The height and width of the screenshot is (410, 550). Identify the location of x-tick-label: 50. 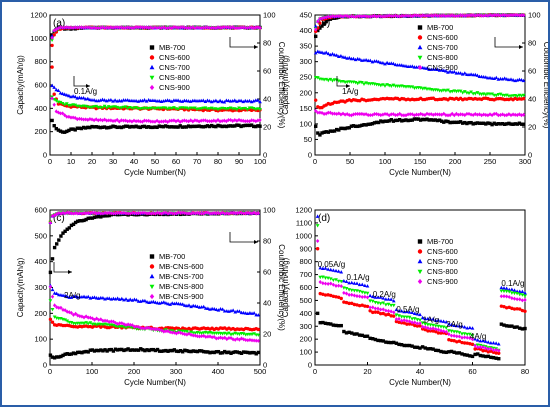
(350, 161).